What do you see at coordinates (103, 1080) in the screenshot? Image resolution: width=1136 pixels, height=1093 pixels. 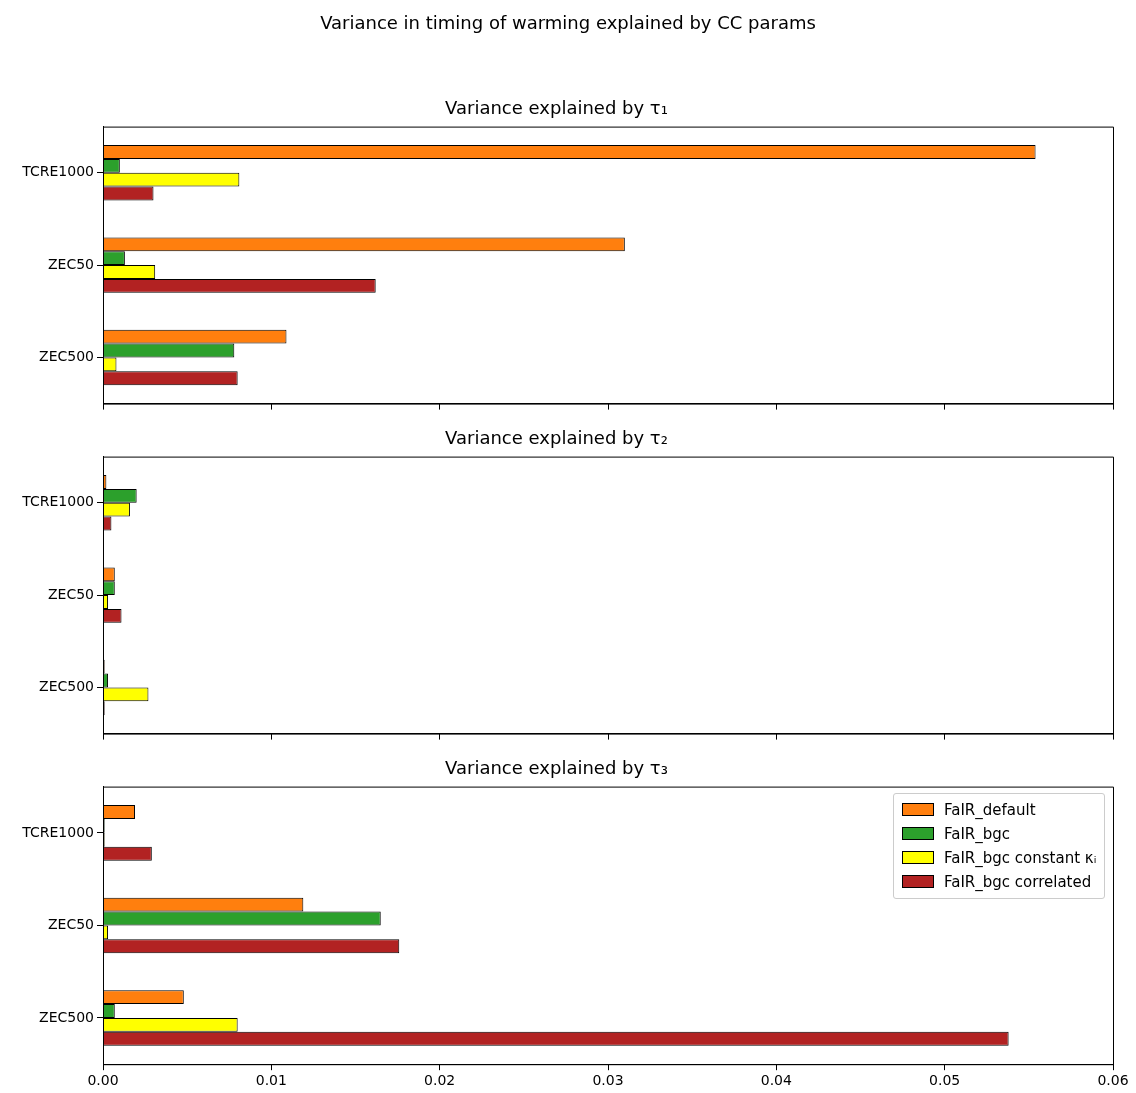 I see `x-tick-label: 0.00` at bounding box center [103, 1080].